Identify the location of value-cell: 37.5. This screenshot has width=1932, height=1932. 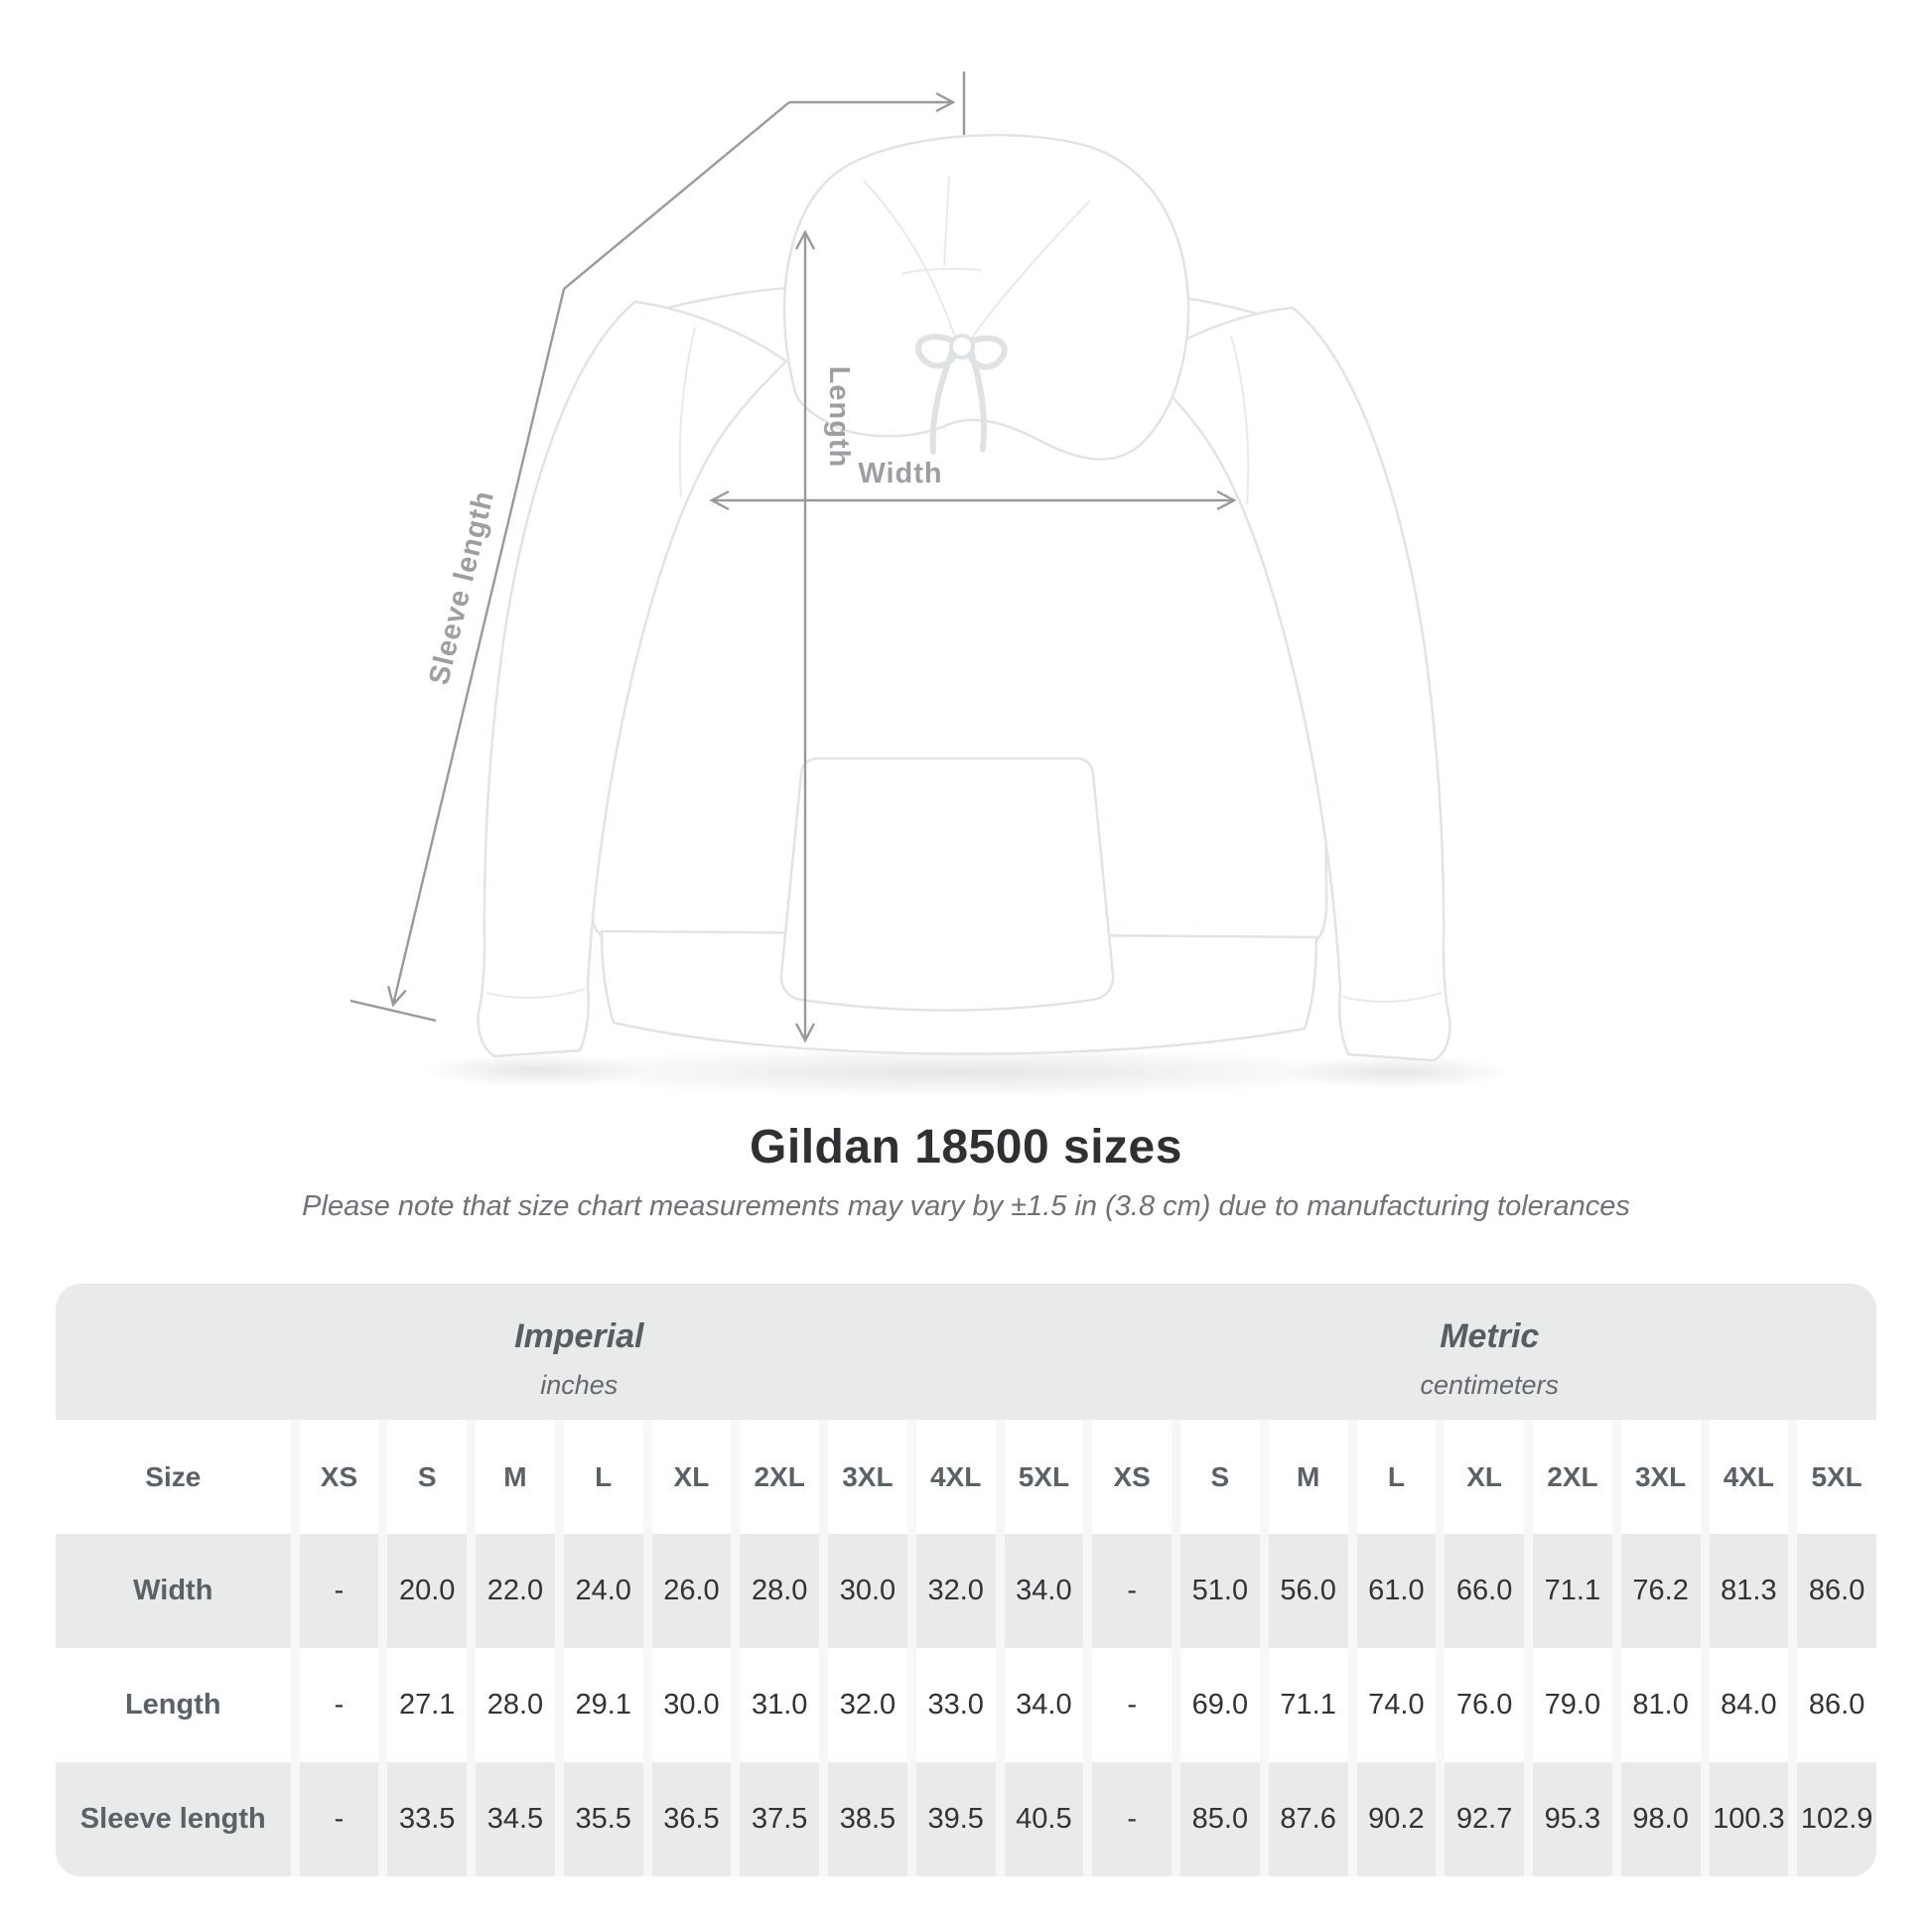
(780, 1819).